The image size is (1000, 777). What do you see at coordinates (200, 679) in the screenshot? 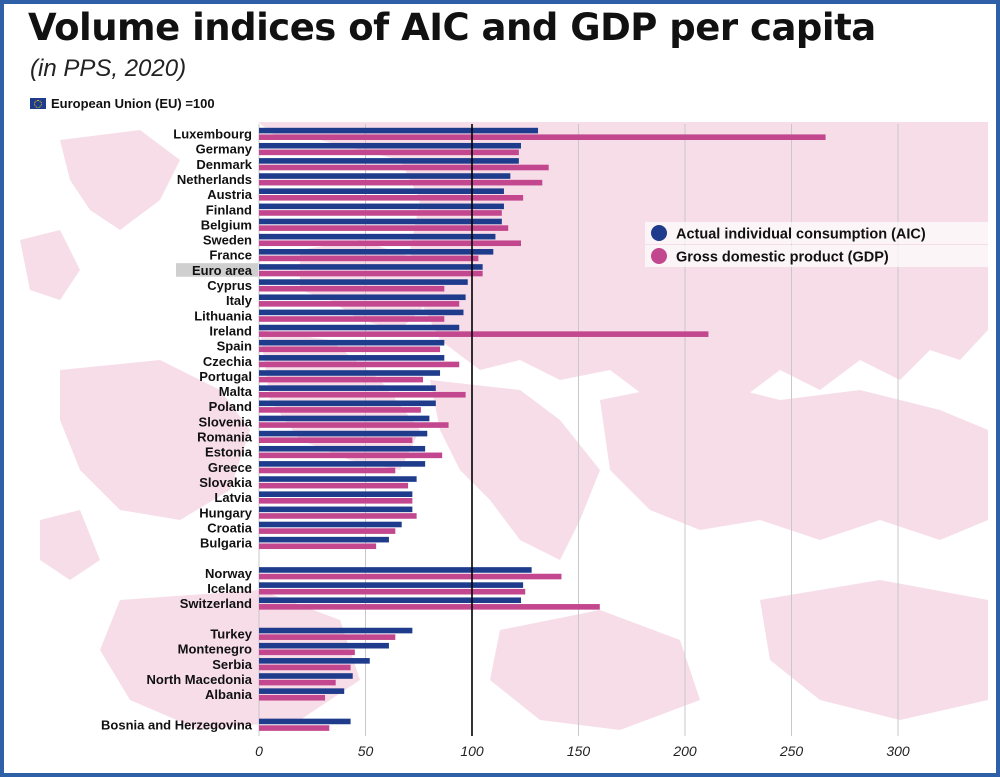
I see `category-label: North Macedonia` at bounding box center [200, 679].